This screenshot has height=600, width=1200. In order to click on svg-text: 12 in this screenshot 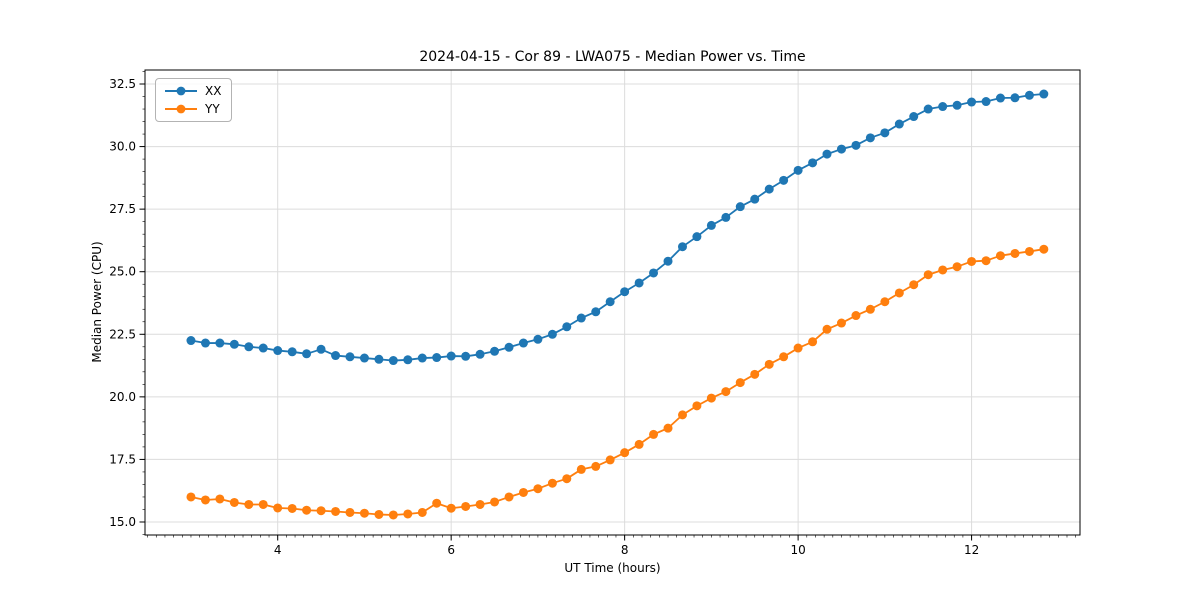, I will do `click(971, 550)`.